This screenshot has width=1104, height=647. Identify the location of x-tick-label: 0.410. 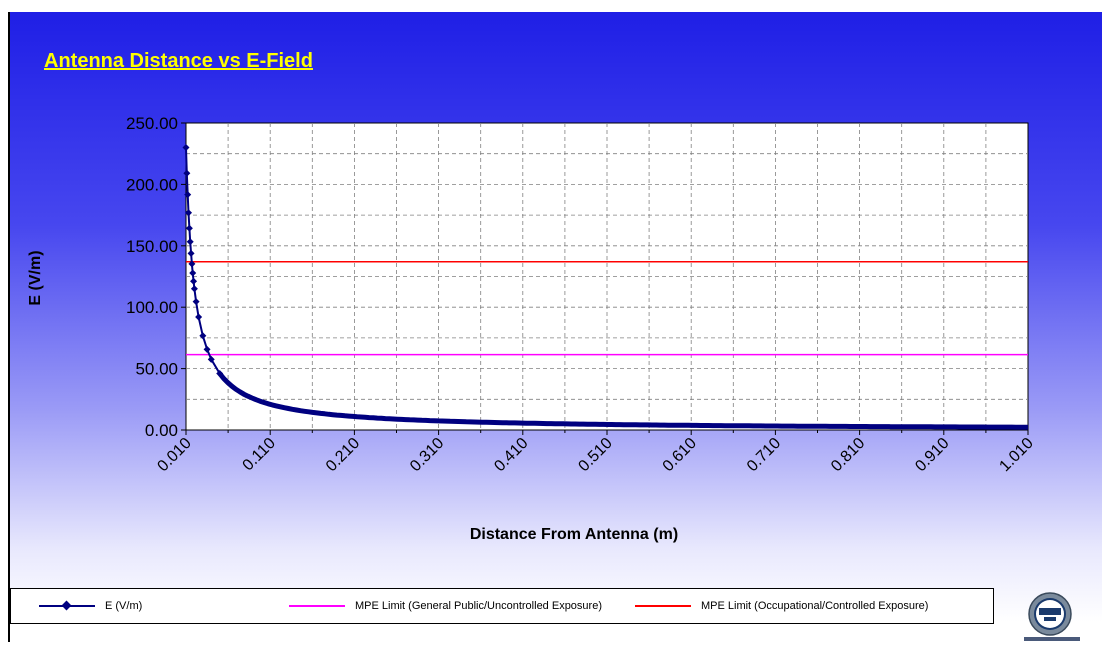
(511, 455).